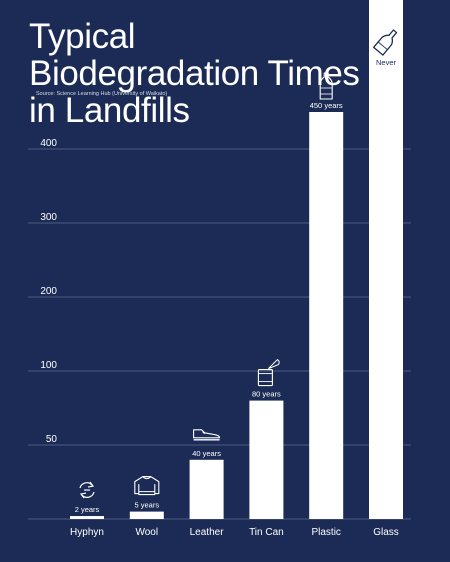 The width and height of the screenshot is (450, 562). What do you see at coordinates (266, 459) in the screenshot?
I see `bar-tin-can` at bounding box center [266, 459].